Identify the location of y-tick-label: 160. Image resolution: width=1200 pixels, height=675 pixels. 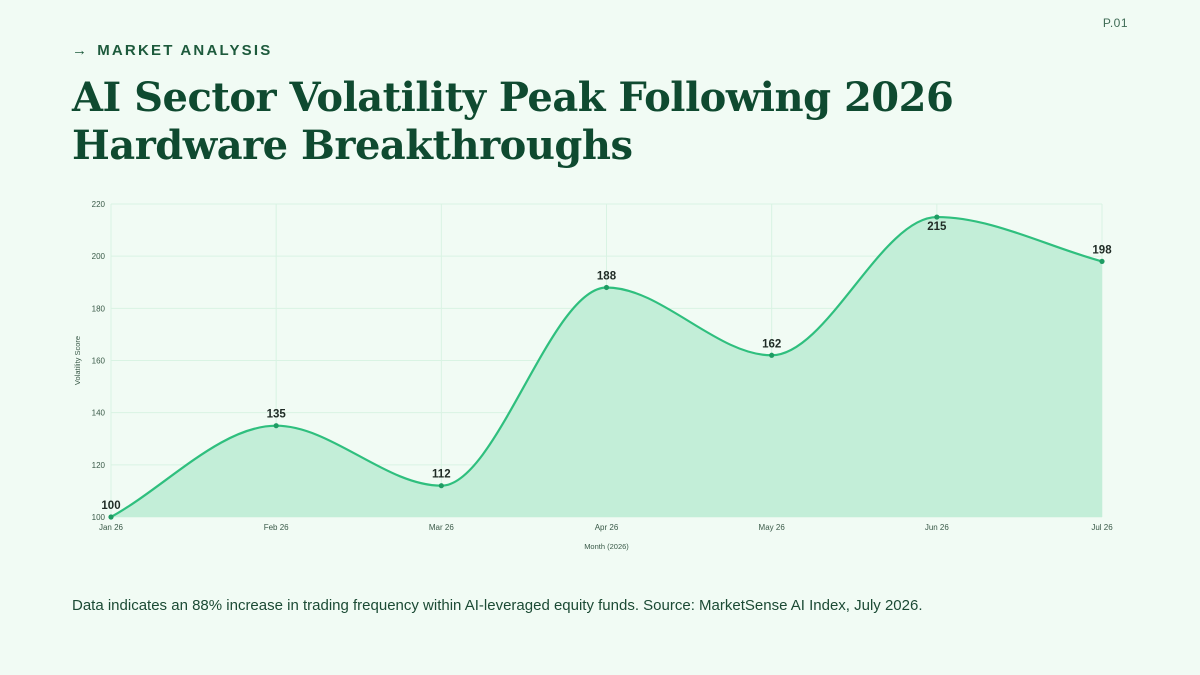
(99, 361).